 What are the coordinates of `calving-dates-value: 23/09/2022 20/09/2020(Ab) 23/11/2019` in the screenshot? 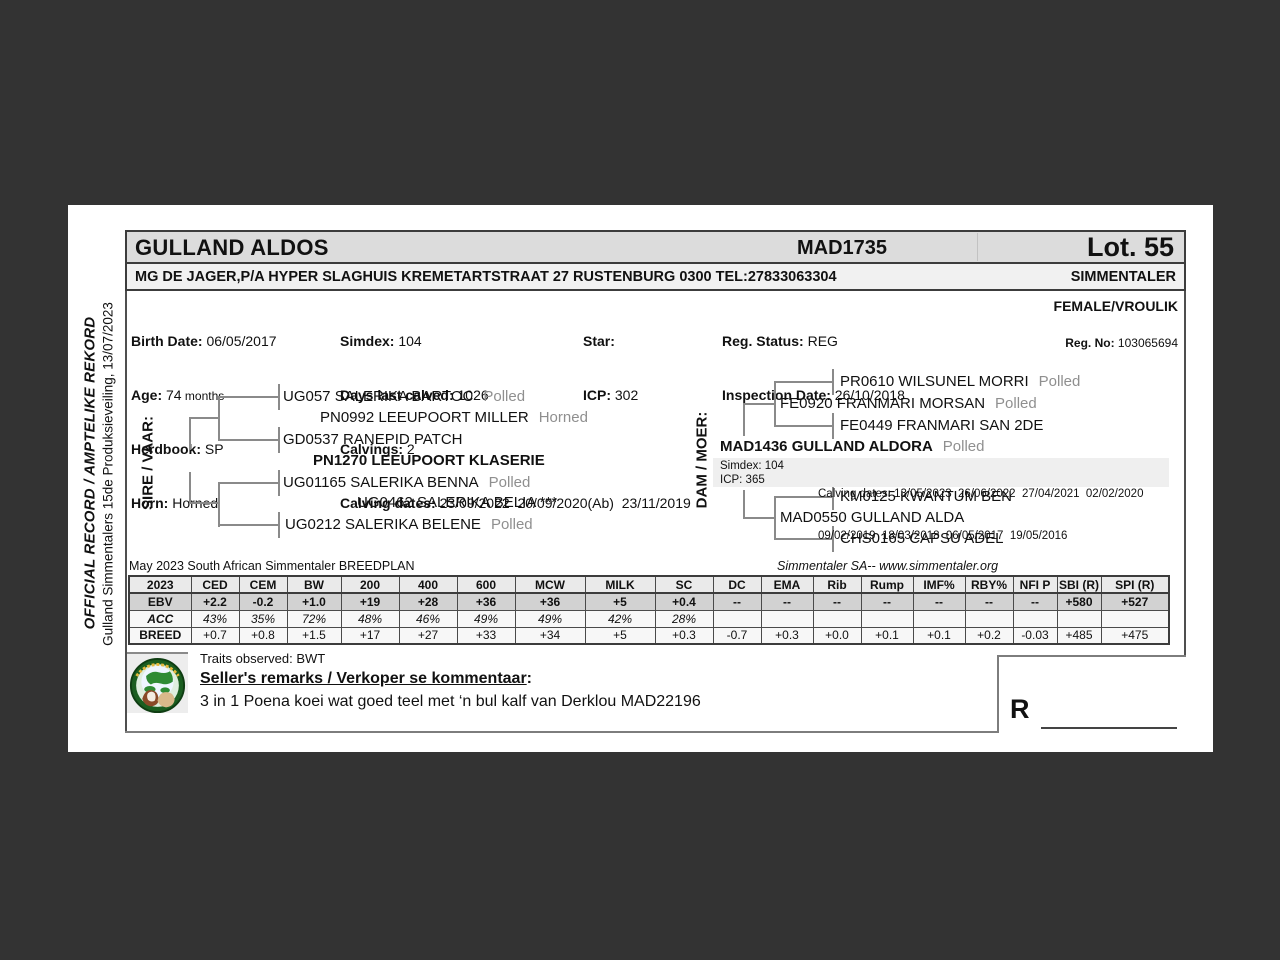 It's located at (565, 503).